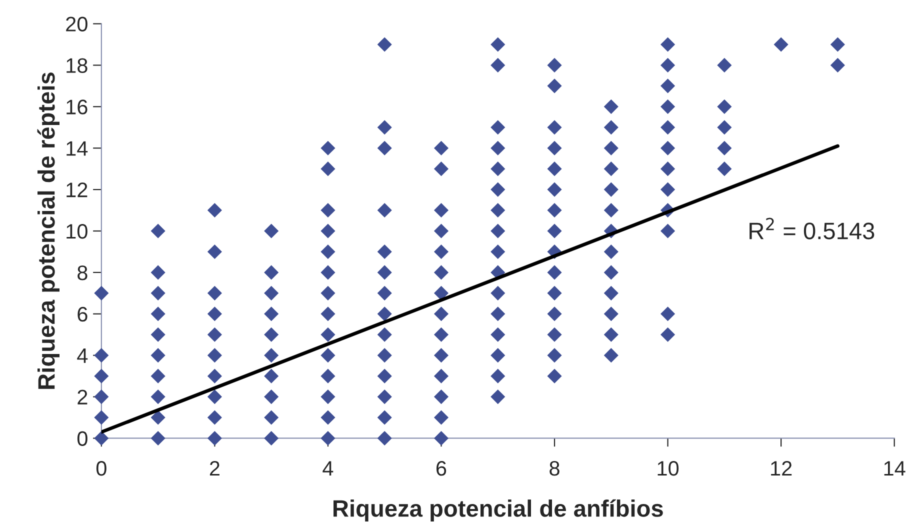  Describe the element at coordinates (83, 397) in the screenshot. I see `y-tick-label: 2` at that location.